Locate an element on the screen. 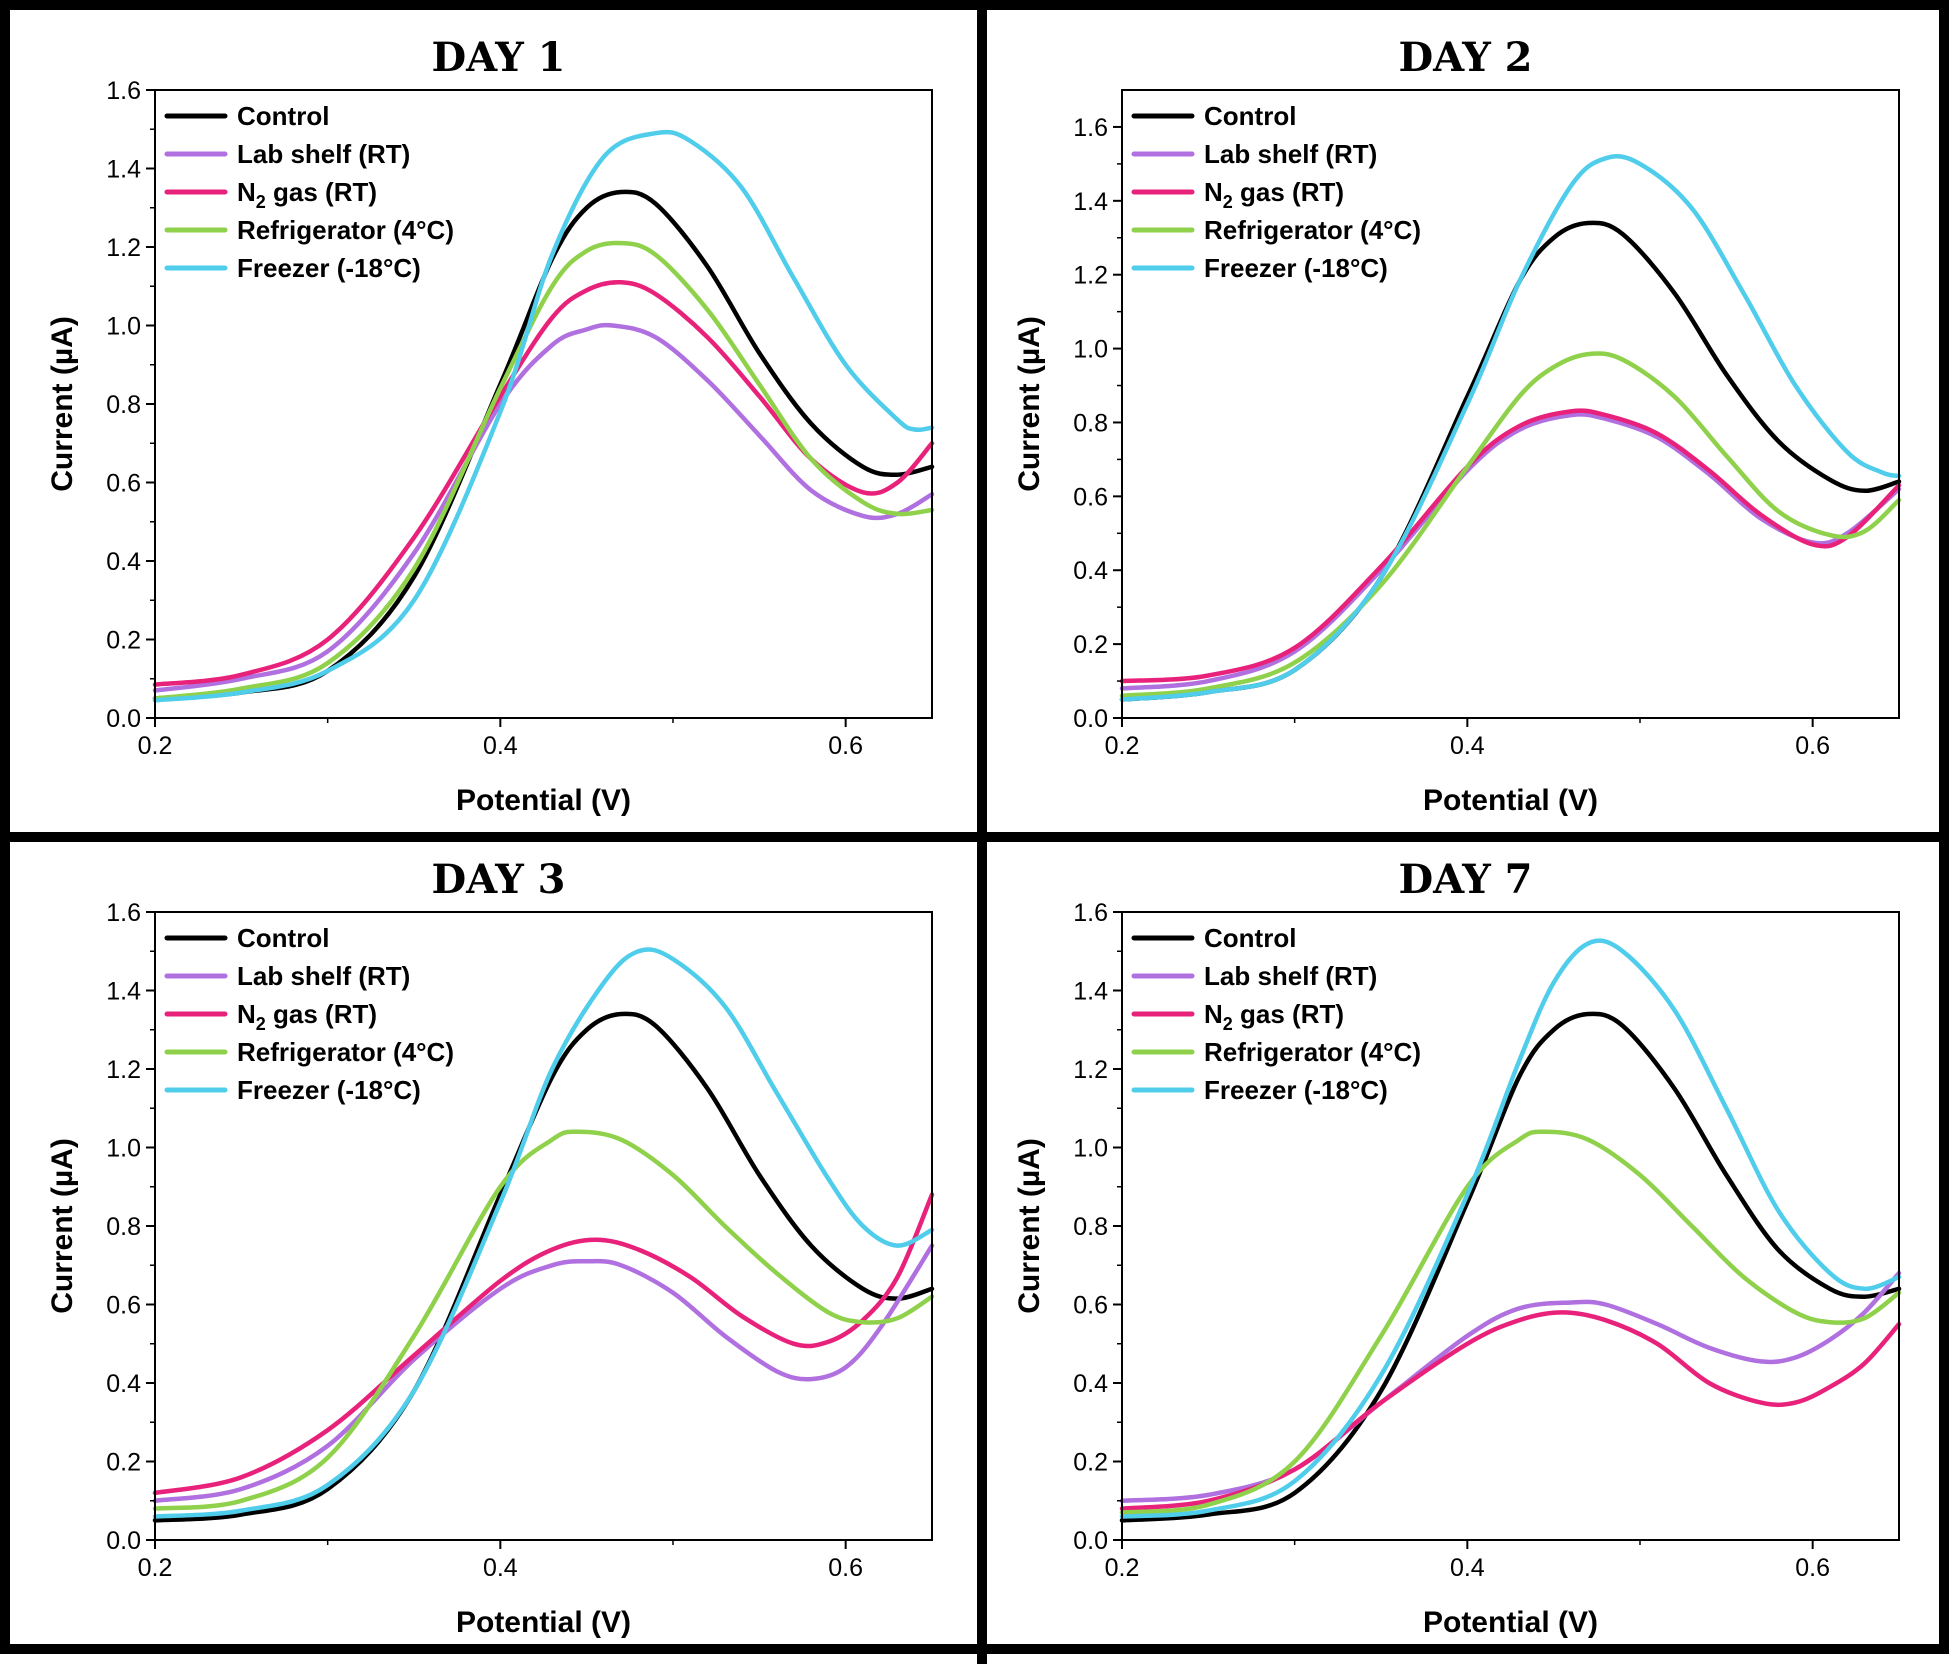 The image size is (1949, 1664). panel-title: DAY 2 is located at coordinates (1465, 57).